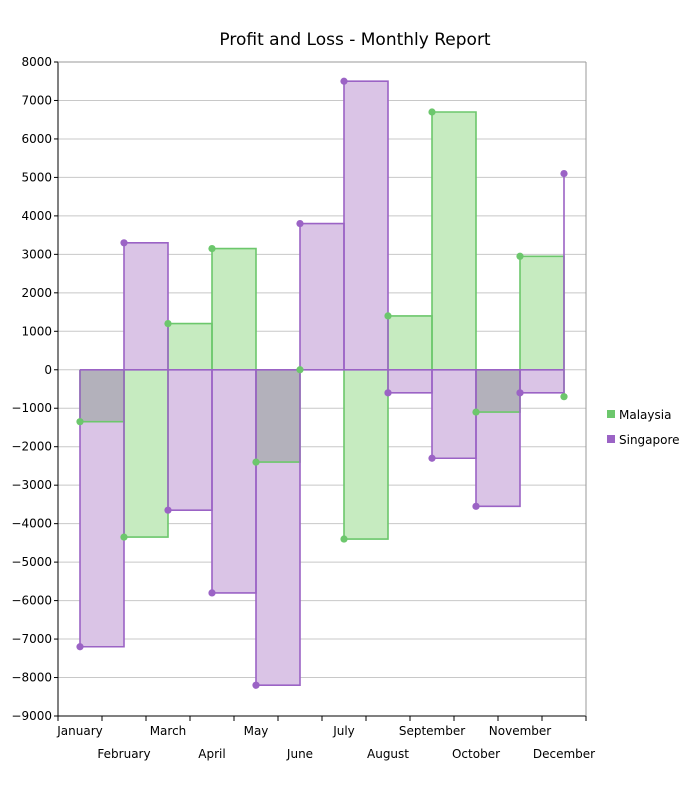  Describe the element at coordinates (36, 100) in the screenshot. I see `y-tick-label: 7000` at that location.